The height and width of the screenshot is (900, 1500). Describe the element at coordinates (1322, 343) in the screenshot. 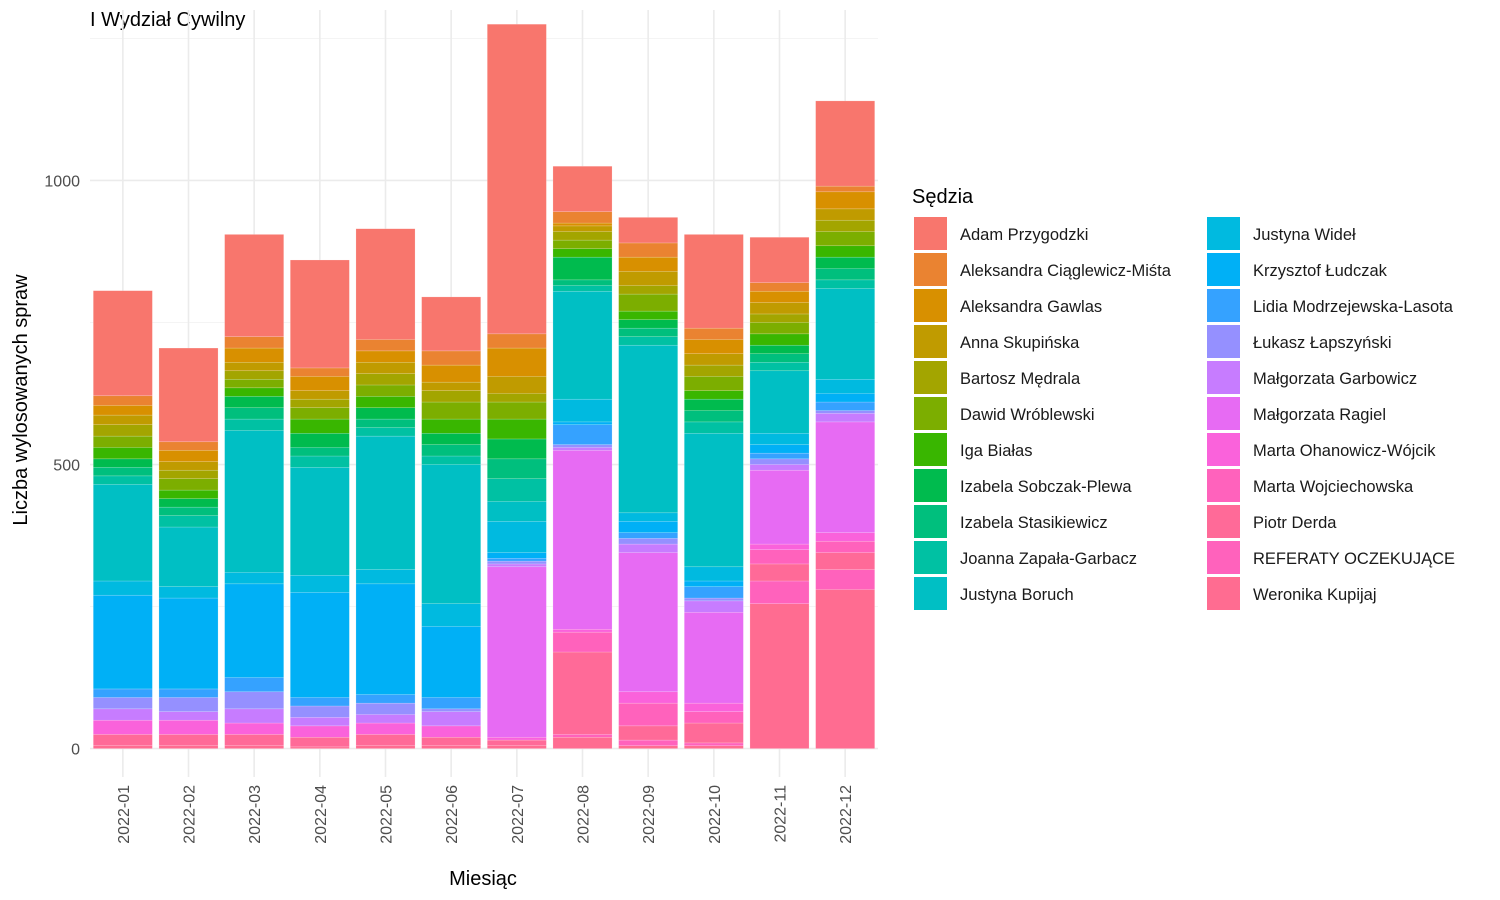

I see `legend-label: Łukasz Łapszyński` at that location.